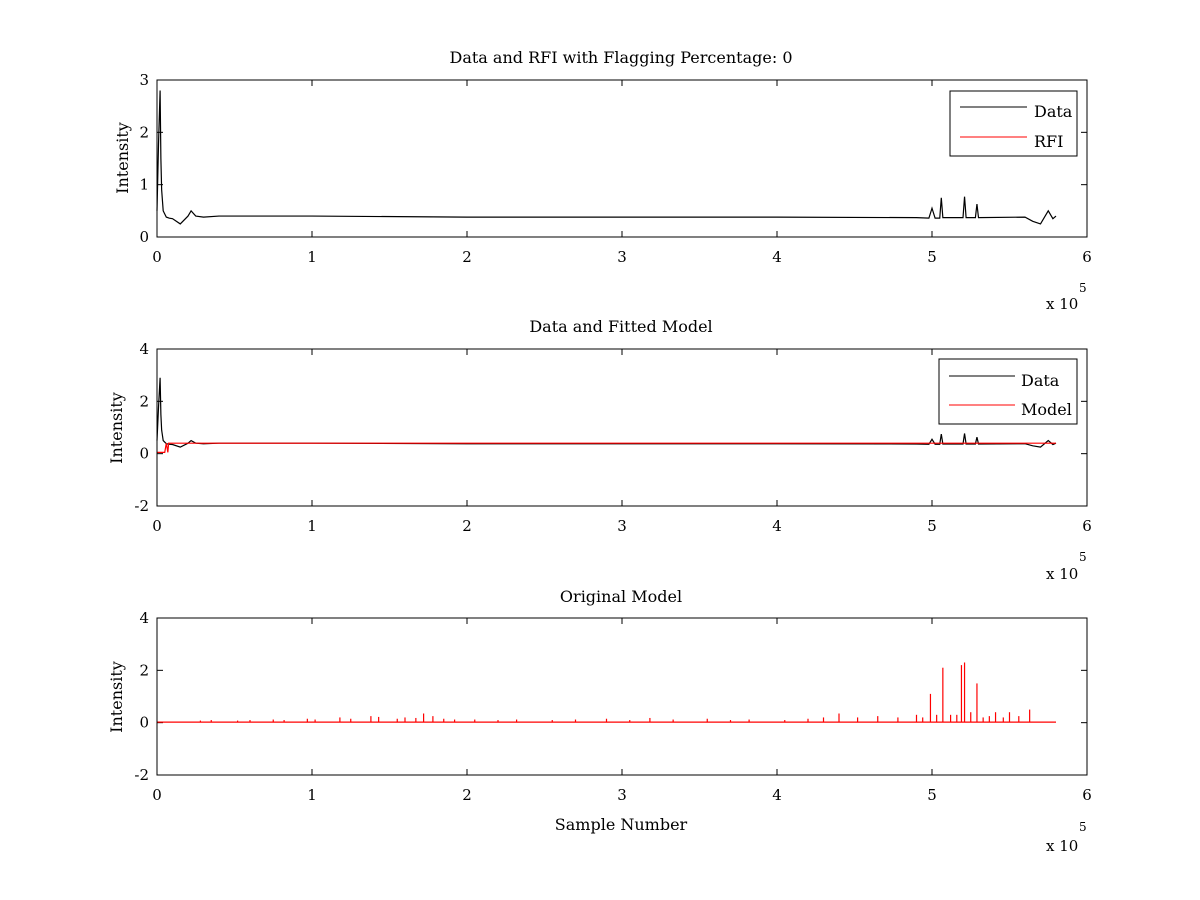 The height and width of the screenshot is (900, 1200). I want to click on axes-top-frame, so click(622, 158).